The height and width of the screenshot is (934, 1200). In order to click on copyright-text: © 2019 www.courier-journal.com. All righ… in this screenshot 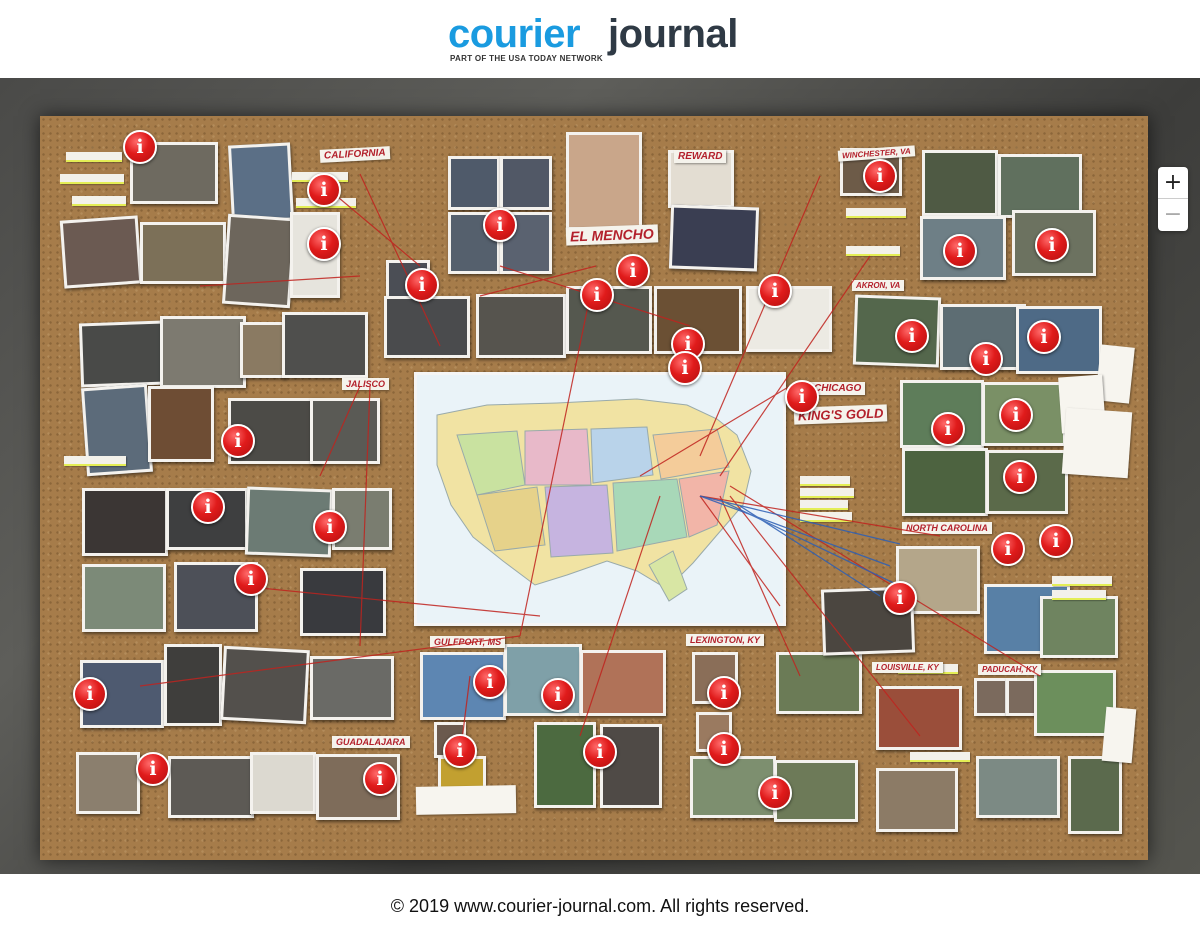, I will do `click(600, 906)`.